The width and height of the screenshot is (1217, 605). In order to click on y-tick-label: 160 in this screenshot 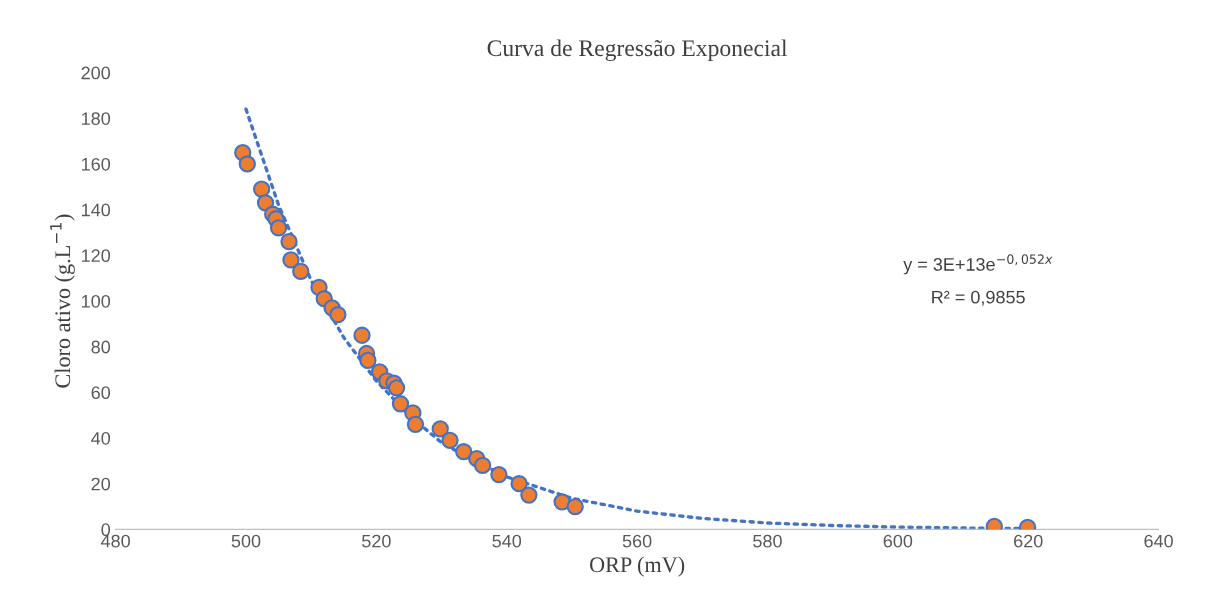, I will do `click(96, 164)`.